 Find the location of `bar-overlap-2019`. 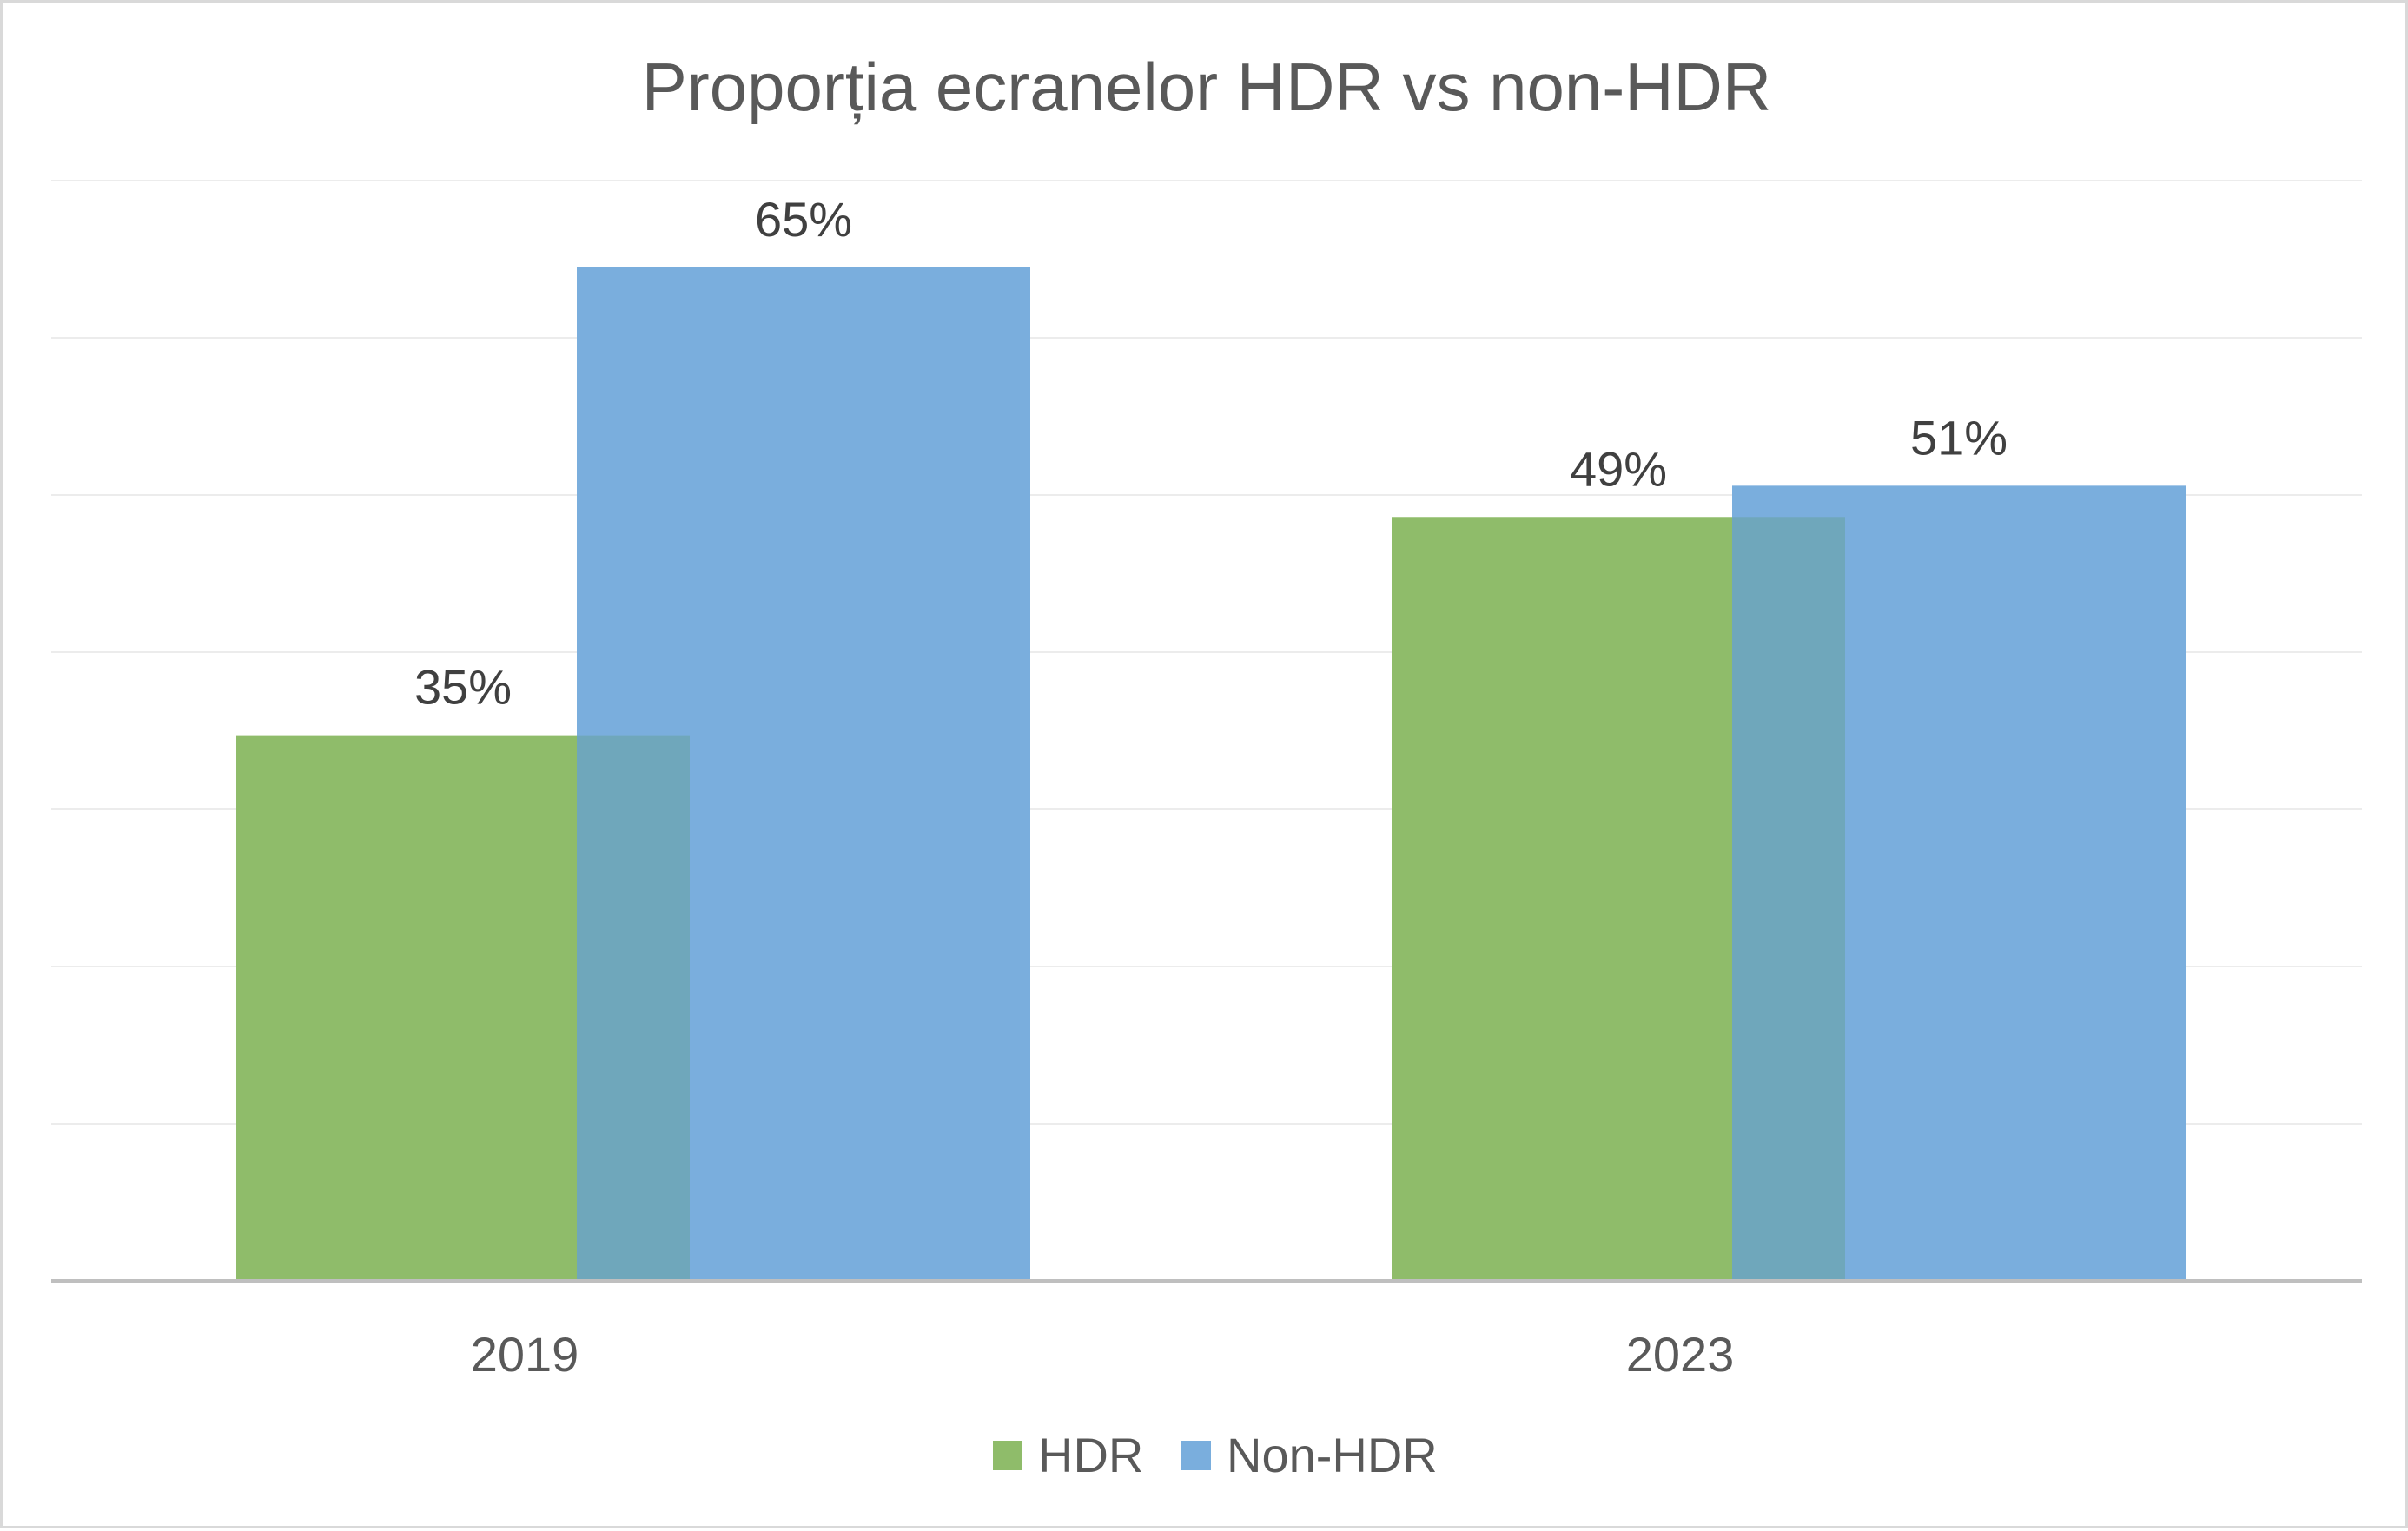

bar-overlap-2019 is located at coordinates (633, 1008).